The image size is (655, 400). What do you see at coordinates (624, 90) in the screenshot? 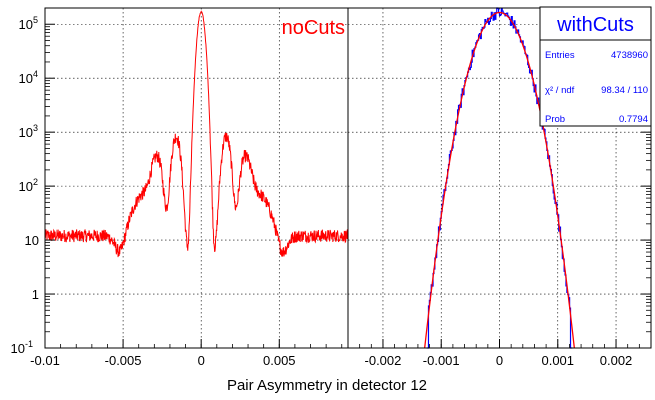
I see `stats-value-chi2ndf: 98.34 / 110` at bounding box center [624, 90].